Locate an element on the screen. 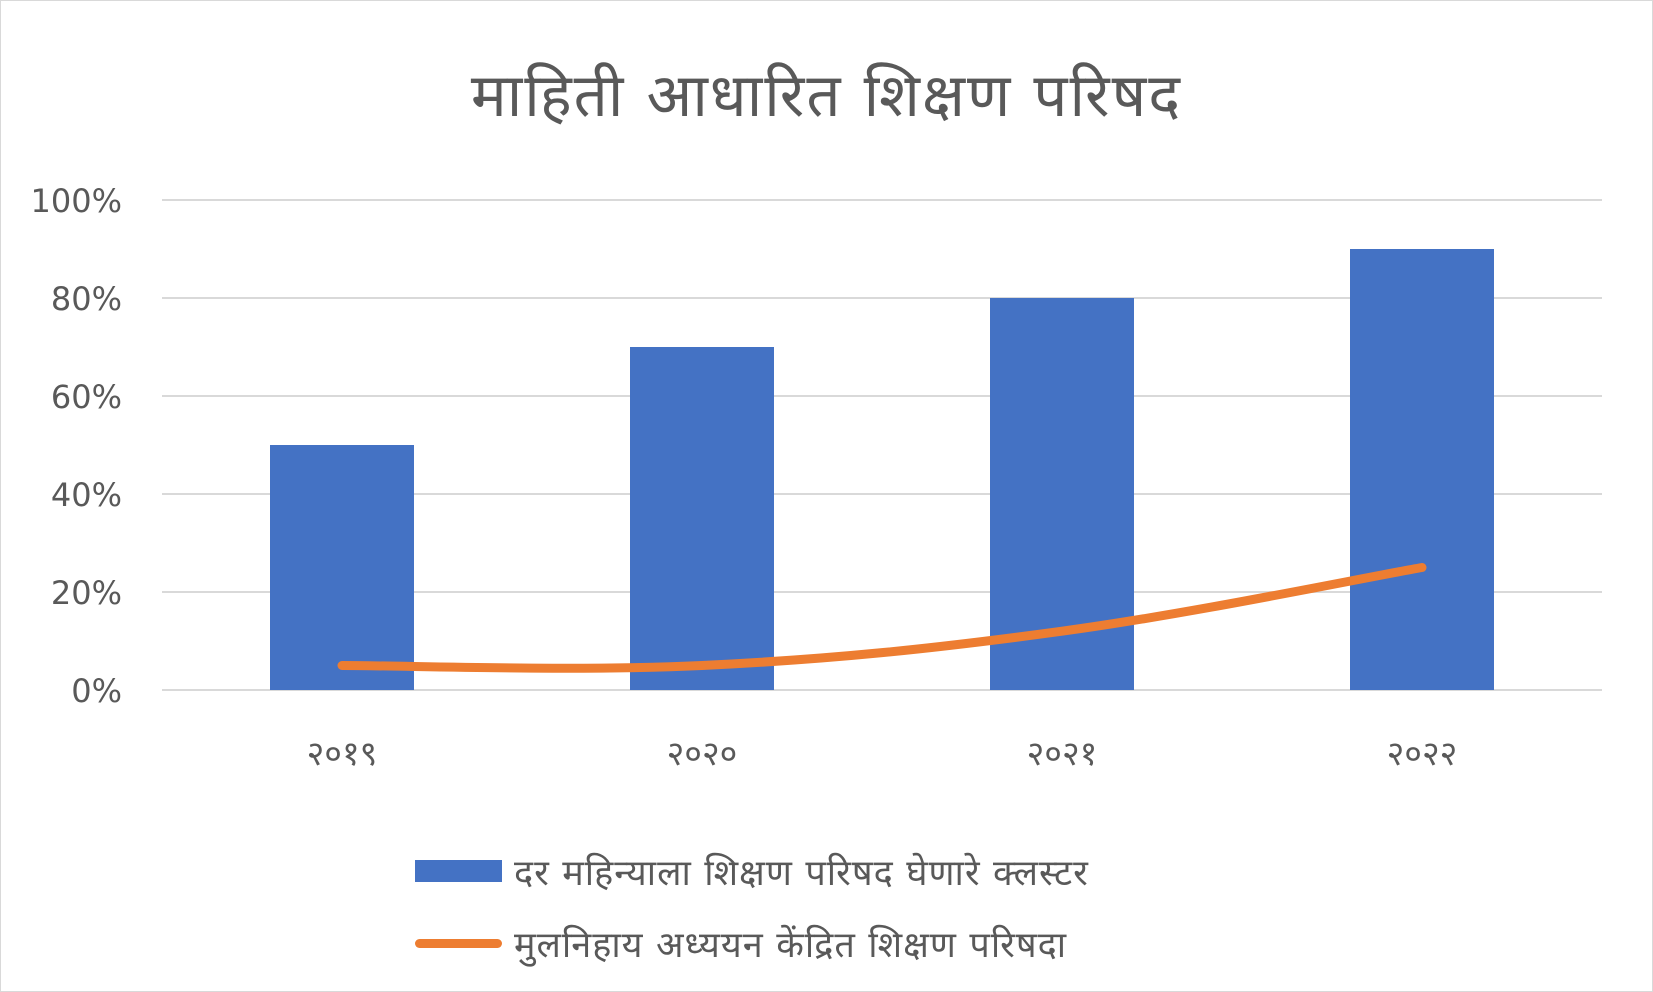 Image resolution: width=1653 pixels, height=992 pixels. line-series-path is located at coordinates (882, 618).